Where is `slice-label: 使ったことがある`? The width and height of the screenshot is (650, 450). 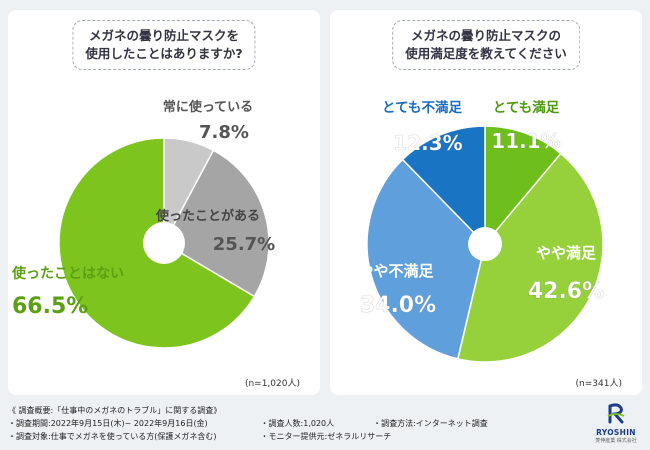
slice-label: 使ったことがある is located at coordinates (207, 216).